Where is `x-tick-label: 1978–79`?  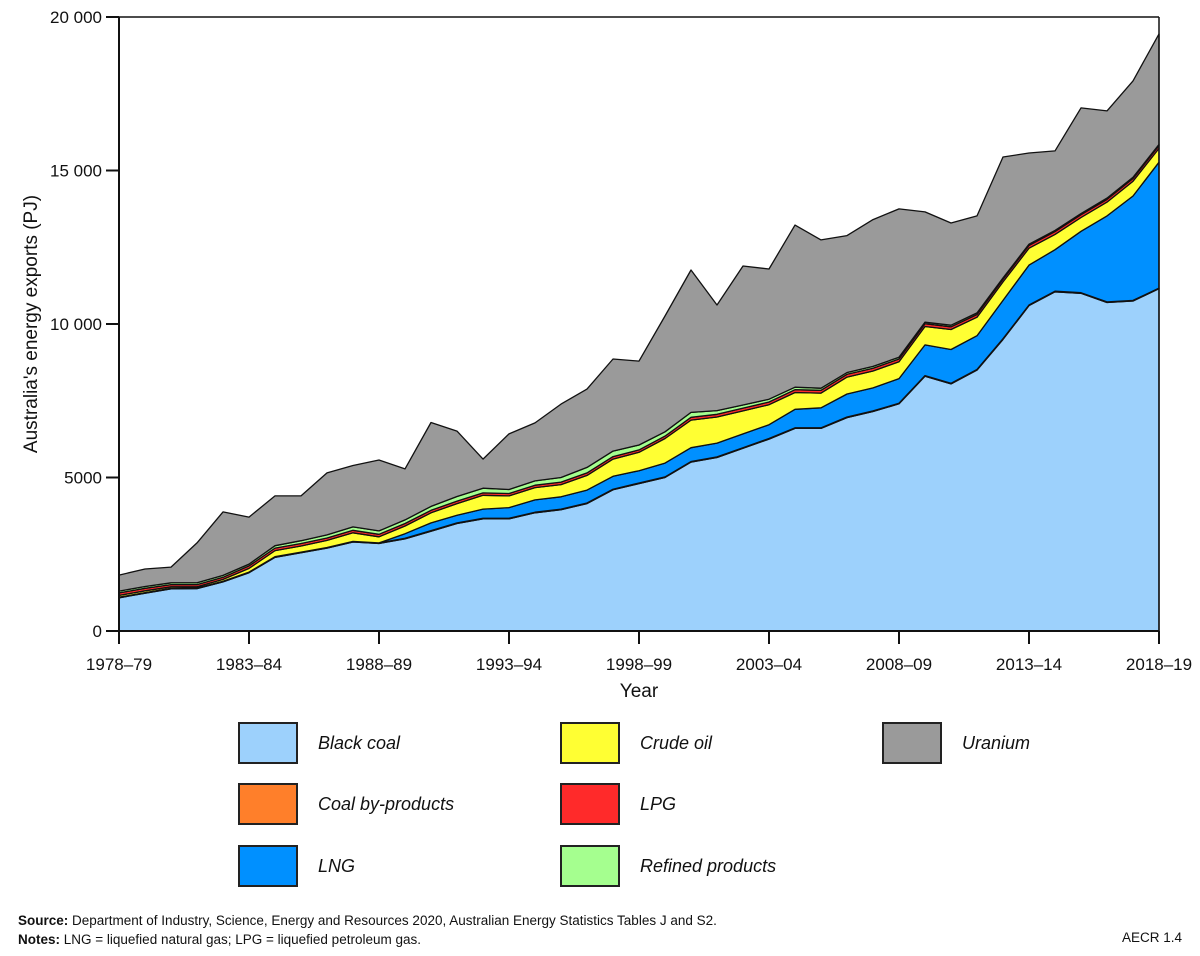
x-tick-label: 1978–79 is located at coordinates (119, 664).